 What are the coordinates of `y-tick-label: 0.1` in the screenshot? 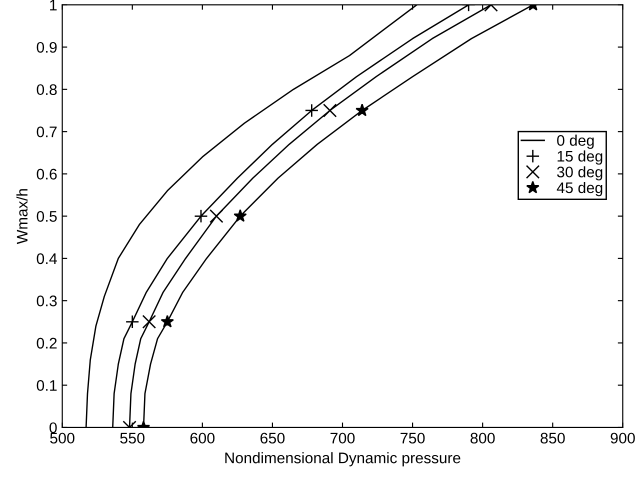 It's located at (46, 385).